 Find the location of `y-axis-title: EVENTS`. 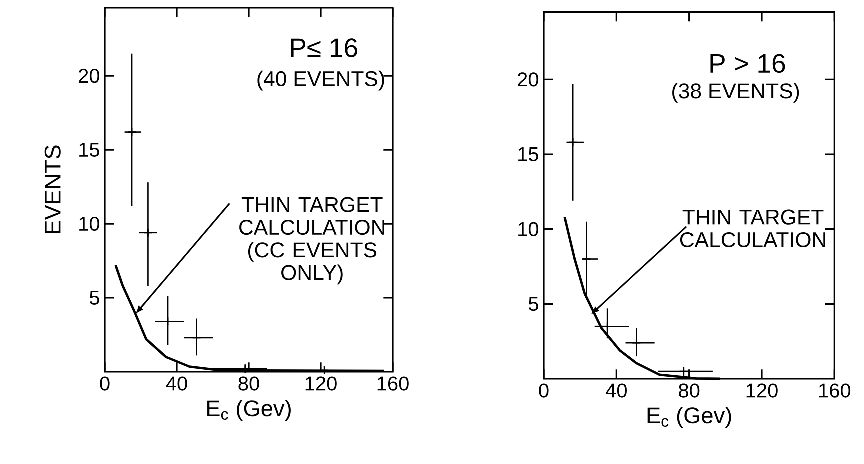

y-axis-title: EVENTS is located at coordinates (52, 190).